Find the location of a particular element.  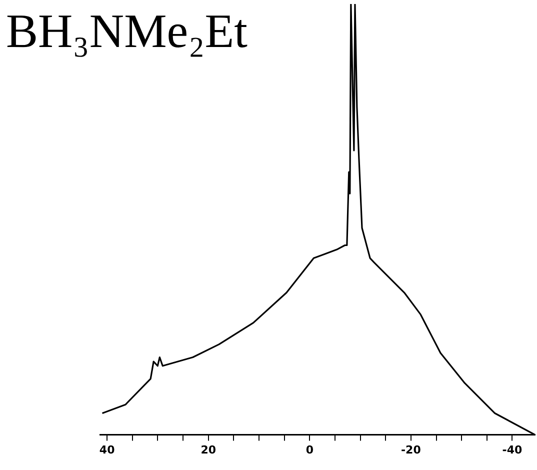

x-tick-label: -40 is located at coordinates (512, 449).